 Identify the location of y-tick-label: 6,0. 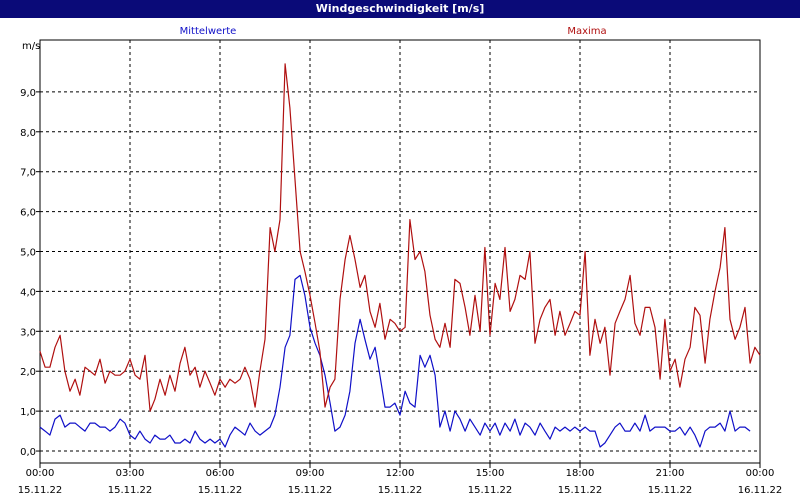
(28, 213).